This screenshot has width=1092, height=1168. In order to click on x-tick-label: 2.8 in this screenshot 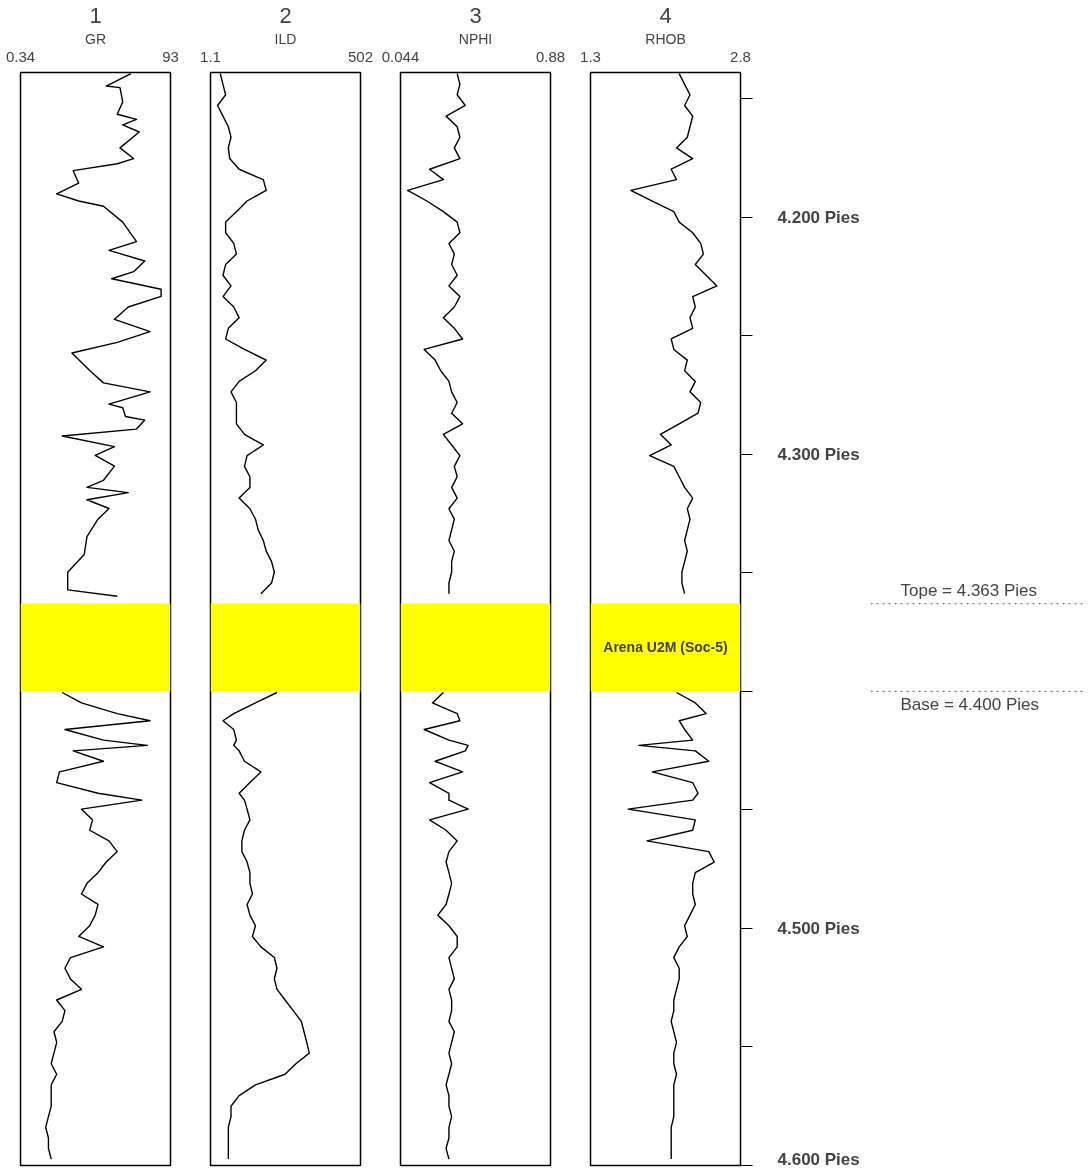, I will do `click(740, 56)`.